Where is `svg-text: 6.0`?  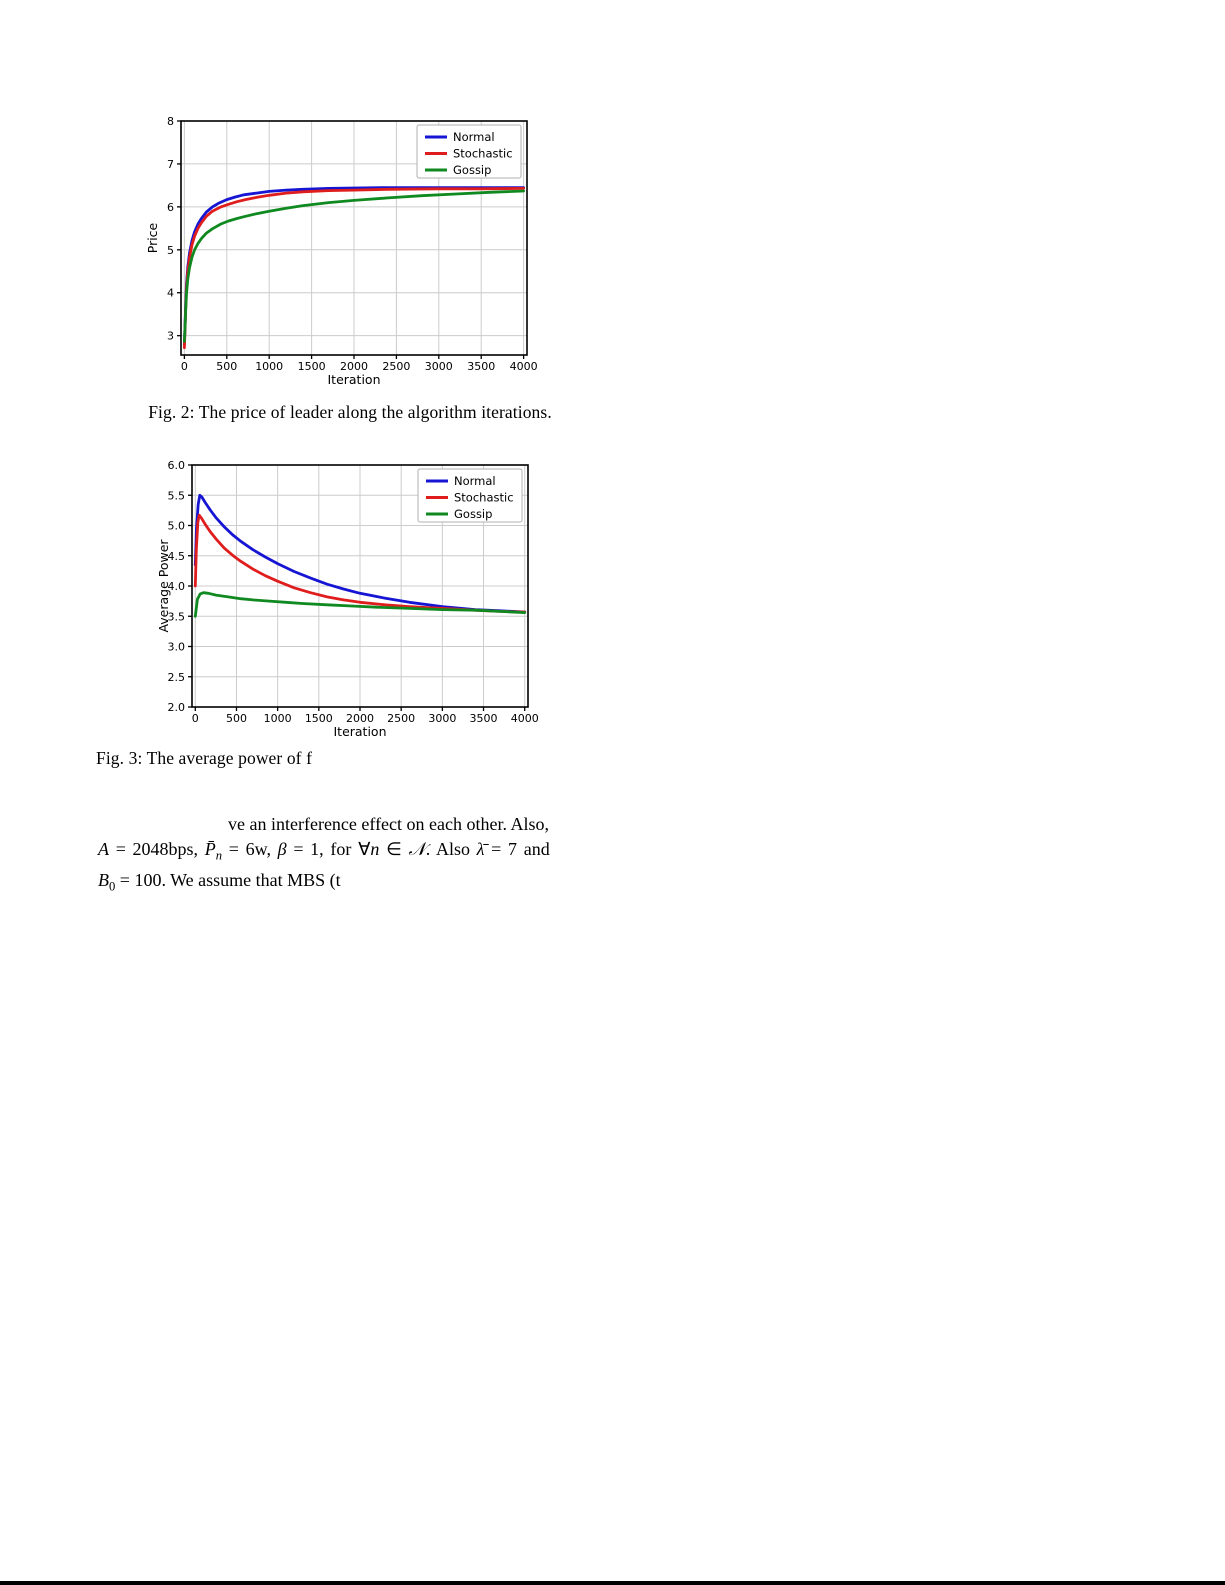 svg-text: 6.0 is located at coordinates (177, 465).